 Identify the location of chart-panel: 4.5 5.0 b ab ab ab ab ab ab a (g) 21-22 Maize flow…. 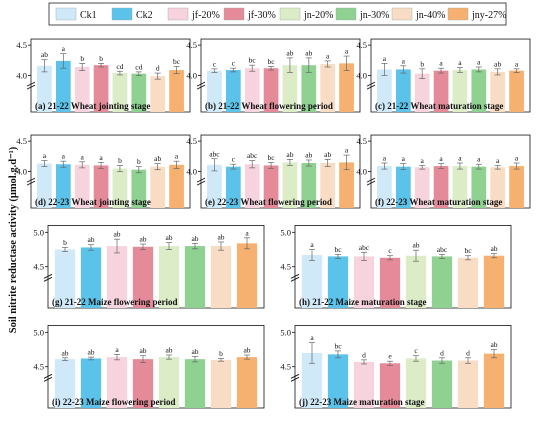
(149, 267).